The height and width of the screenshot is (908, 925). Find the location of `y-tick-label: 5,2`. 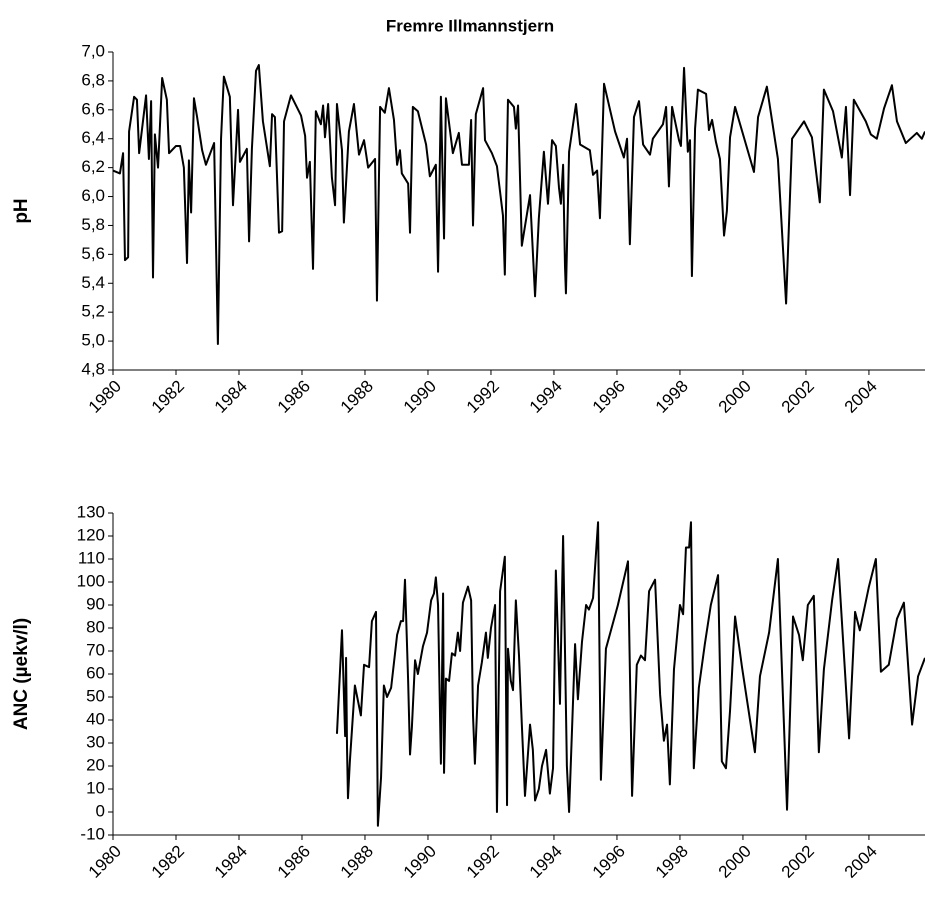

y-tick-label: 5,2 is located at coordinates (93, 311).